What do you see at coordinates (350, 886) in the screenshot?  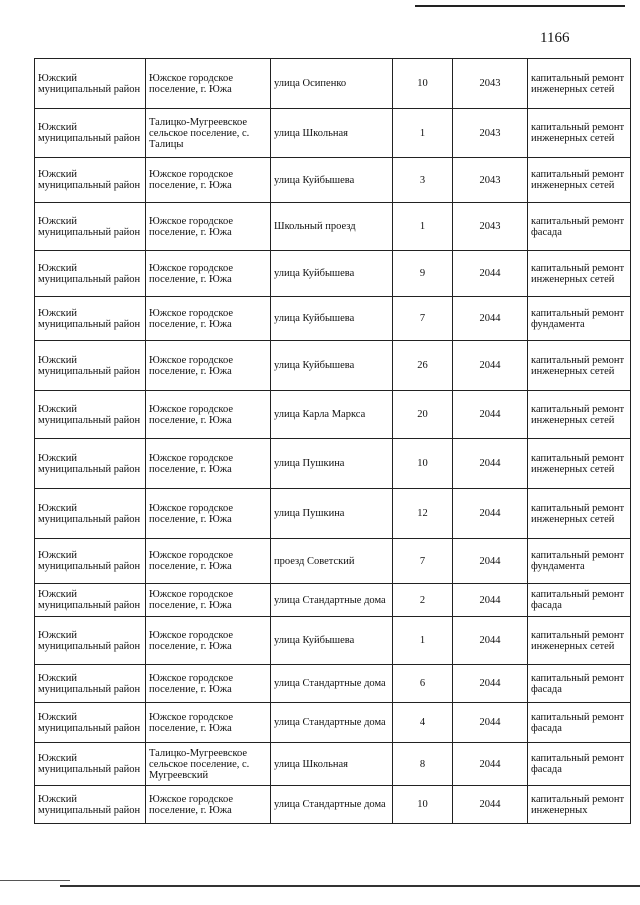 I see `bottom-rule` at bounding box center [350, 886].